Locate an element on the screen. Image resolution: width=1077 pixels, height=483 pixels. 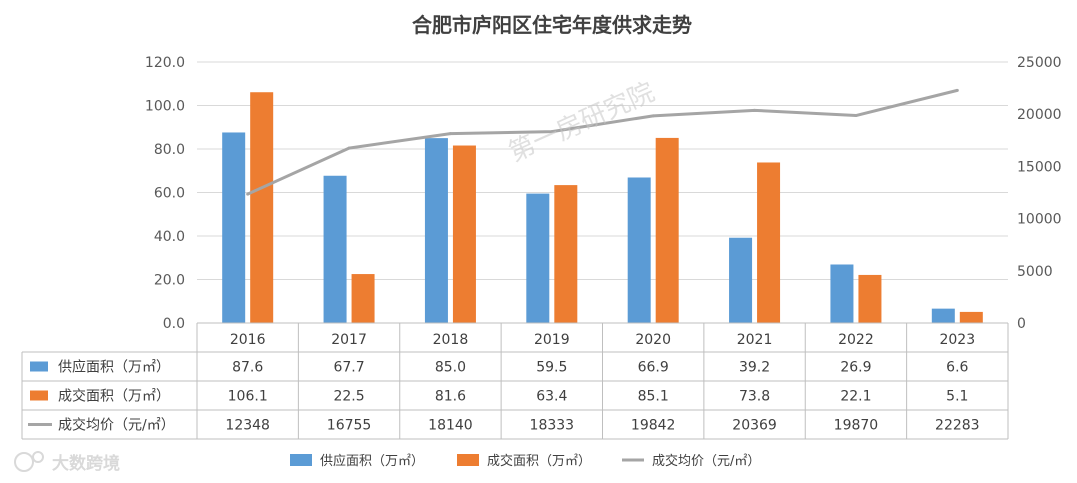
table-row-header: 成交面积（万㎡） is located at coordinates (114, 396).